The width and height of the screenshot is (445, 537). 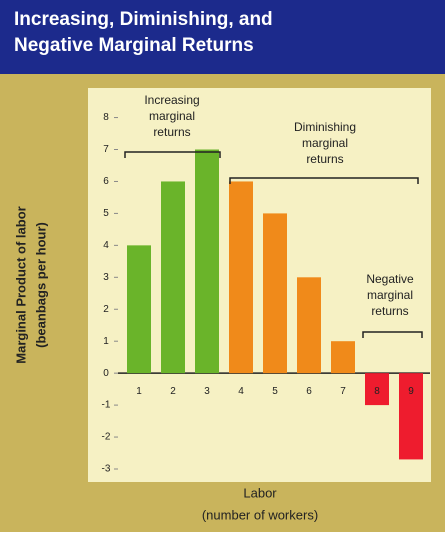 I want to click on x-tick-label: 6, so click(x=309, y=391).